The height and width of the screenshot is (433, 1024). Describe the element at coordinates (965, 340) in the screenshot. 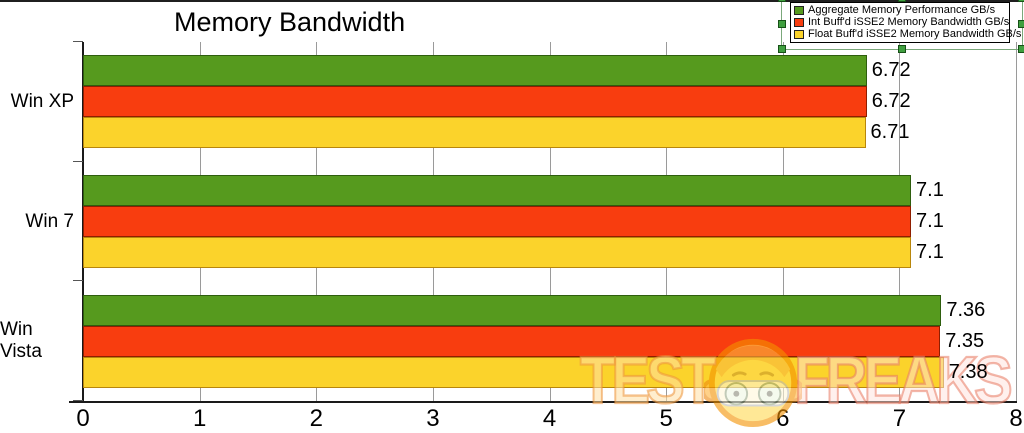

I see `bar-value-label: 7.35` at that location.